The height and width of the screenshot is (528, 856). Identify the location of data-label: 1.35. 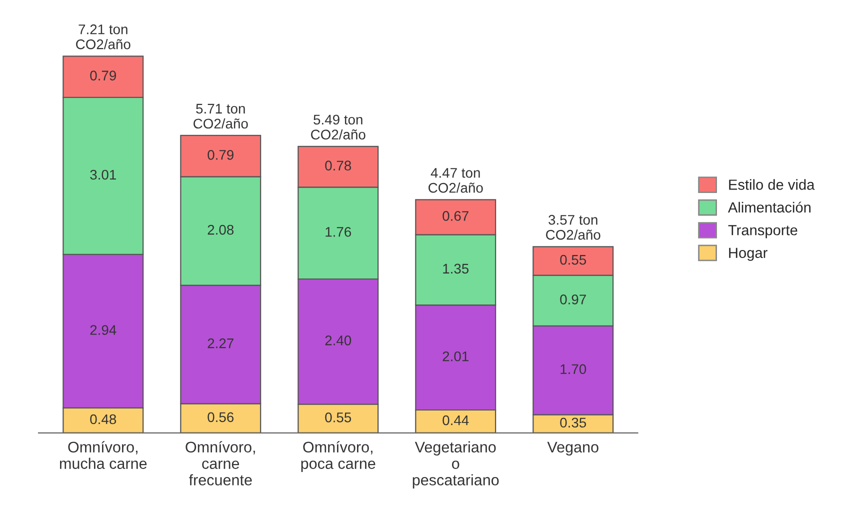
(456, 269).